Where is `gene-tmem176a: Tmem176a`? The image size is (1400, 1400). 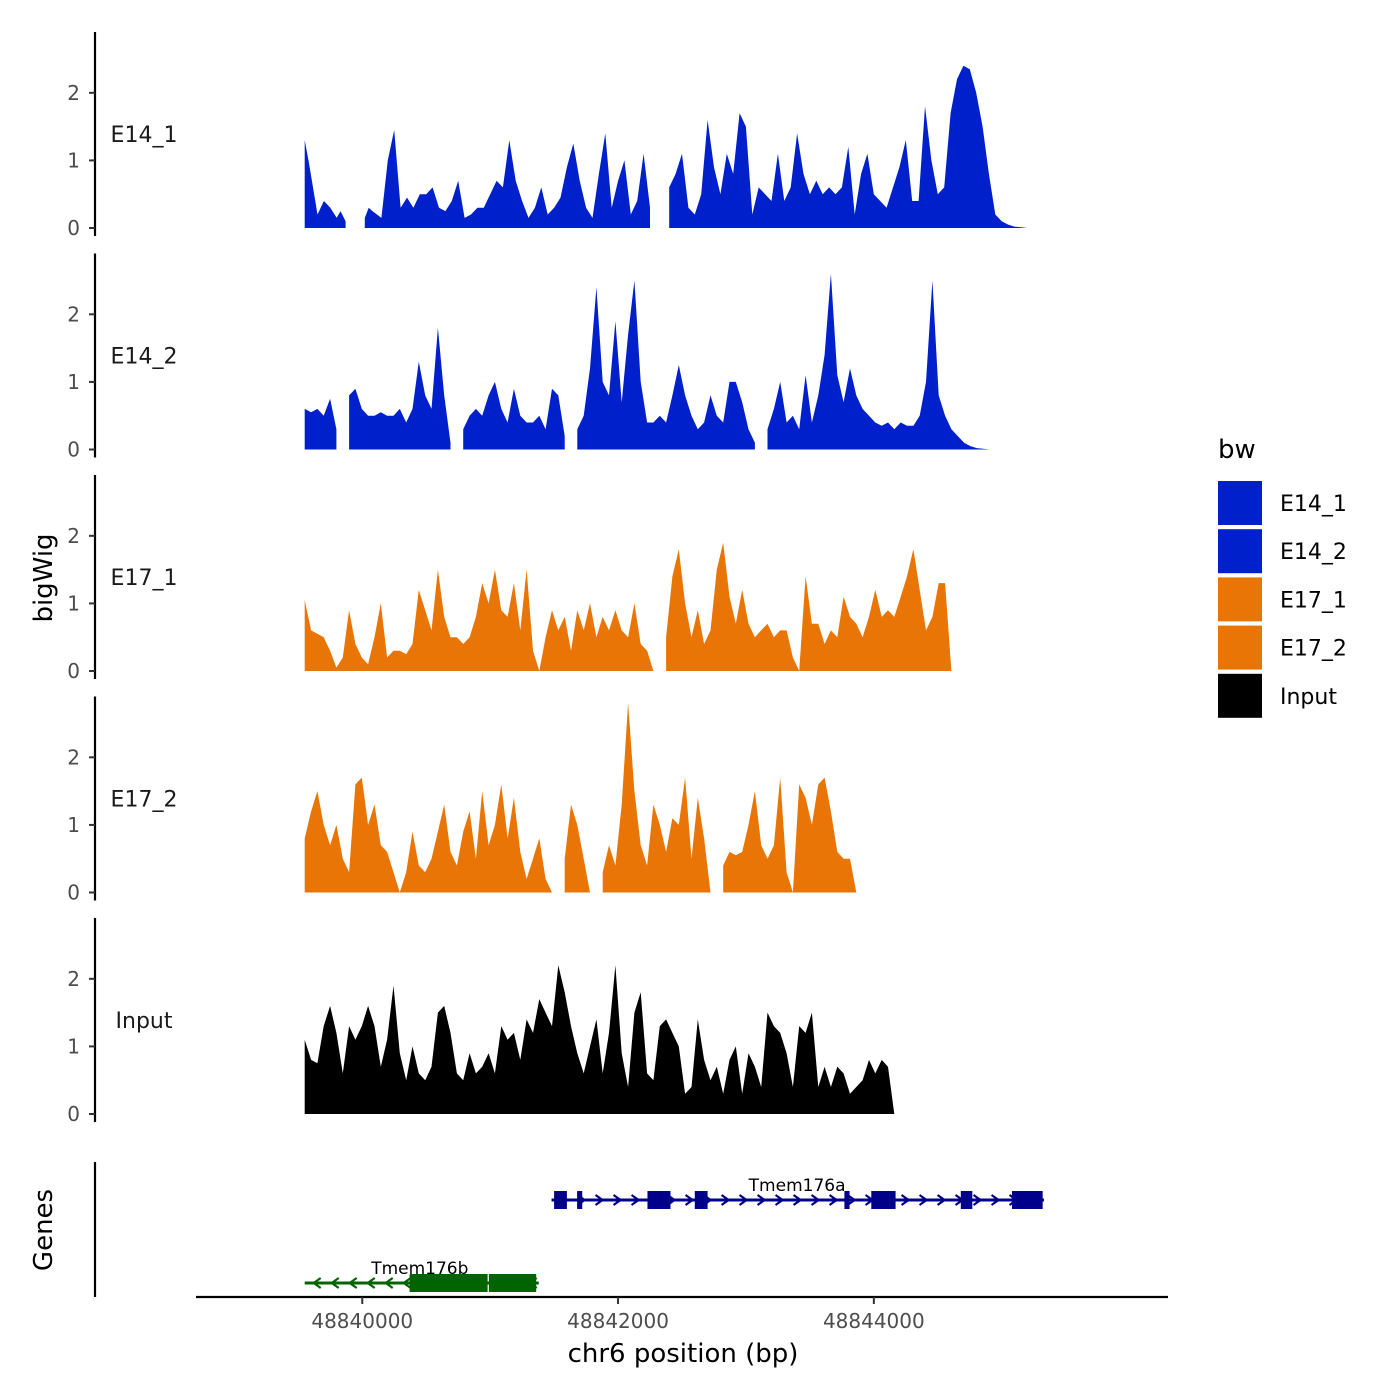 gene-tmem176a: Tmem176a is located at coordinates (797, 1192).